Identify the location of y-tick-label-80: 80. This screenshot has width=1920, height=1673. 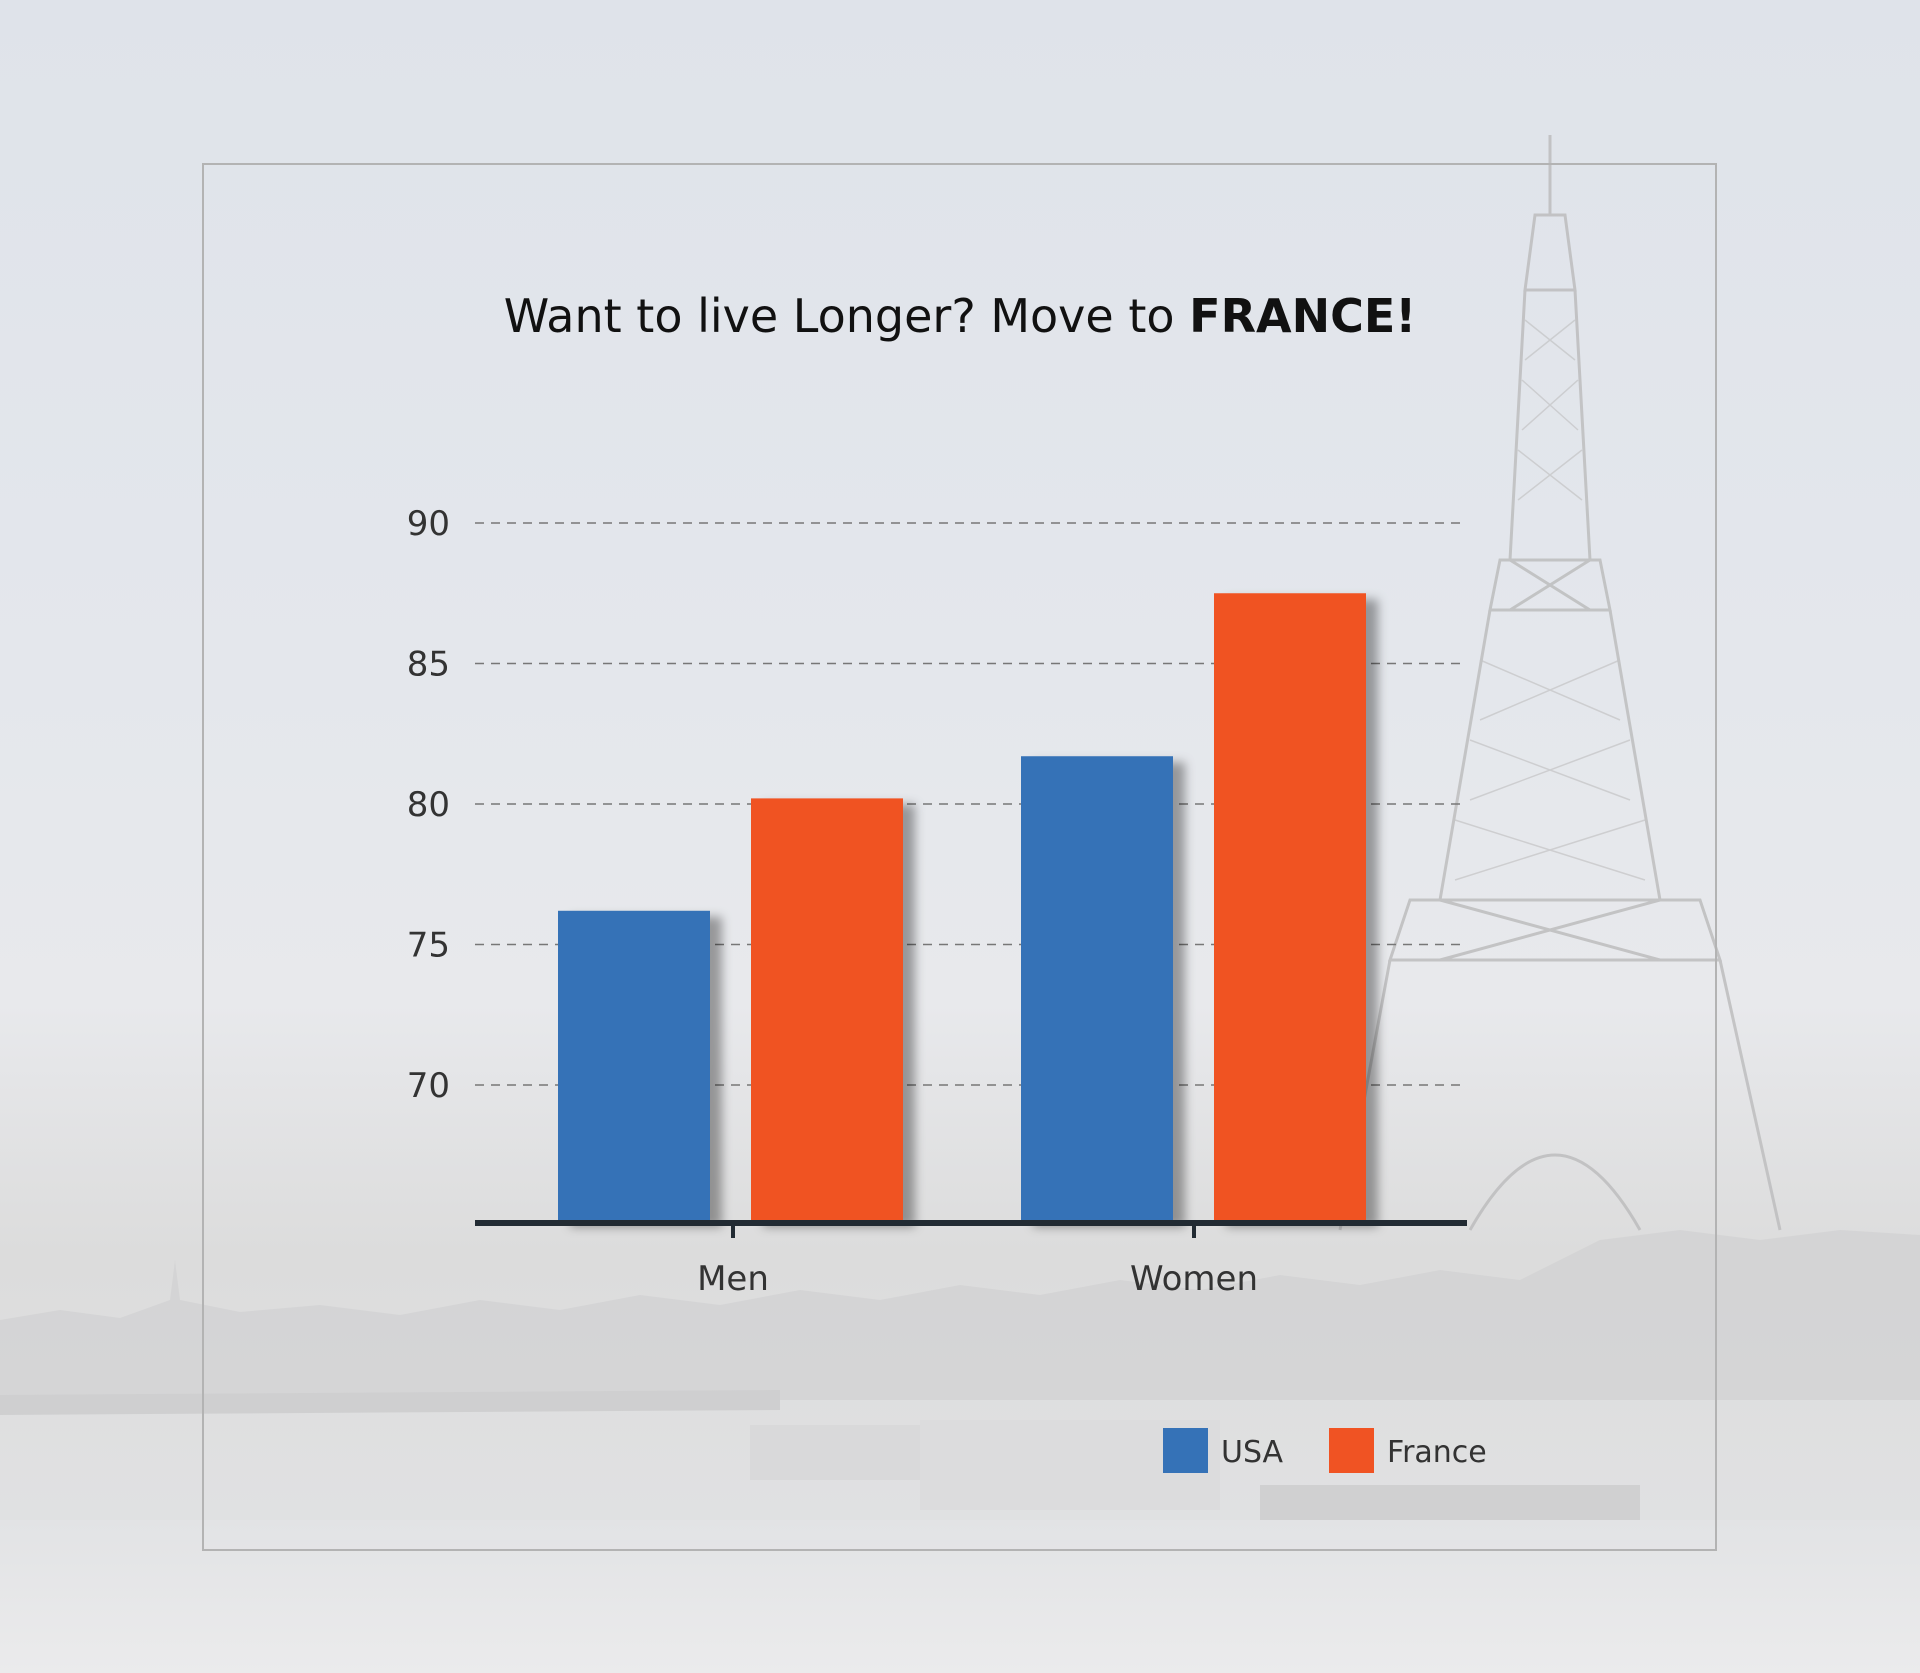
(428, 805).